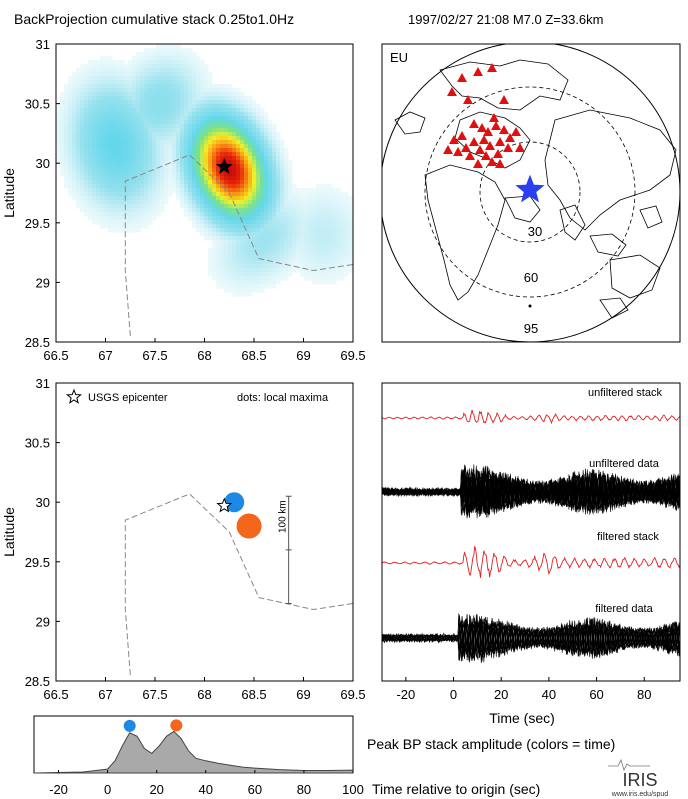 This screenshot has height=799, width=688. What do you see at coordinates (105, 355) in the screenshot?
I see `map1-xtick-label: 67` at bounding box center [105, 355].